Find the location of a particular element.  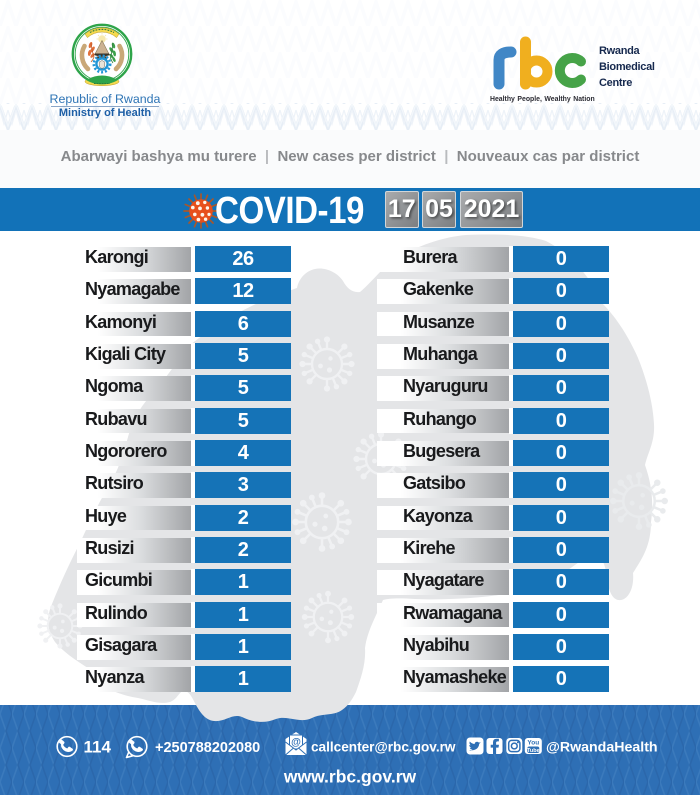

svg-text: @RwandaHealth is located at coordinates (602, 748).